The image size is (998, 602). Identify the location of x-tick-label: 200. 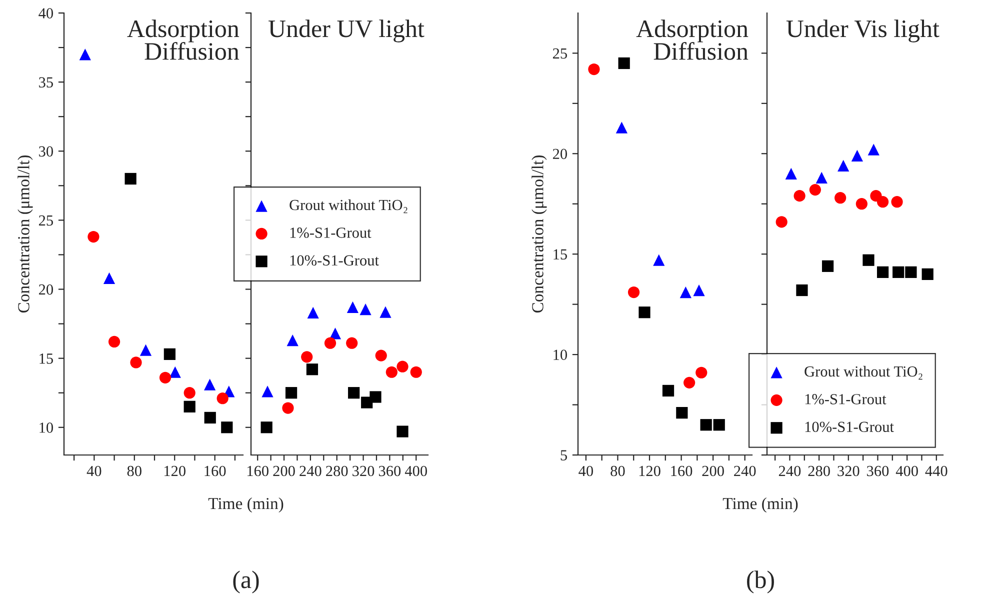
(284, 471).